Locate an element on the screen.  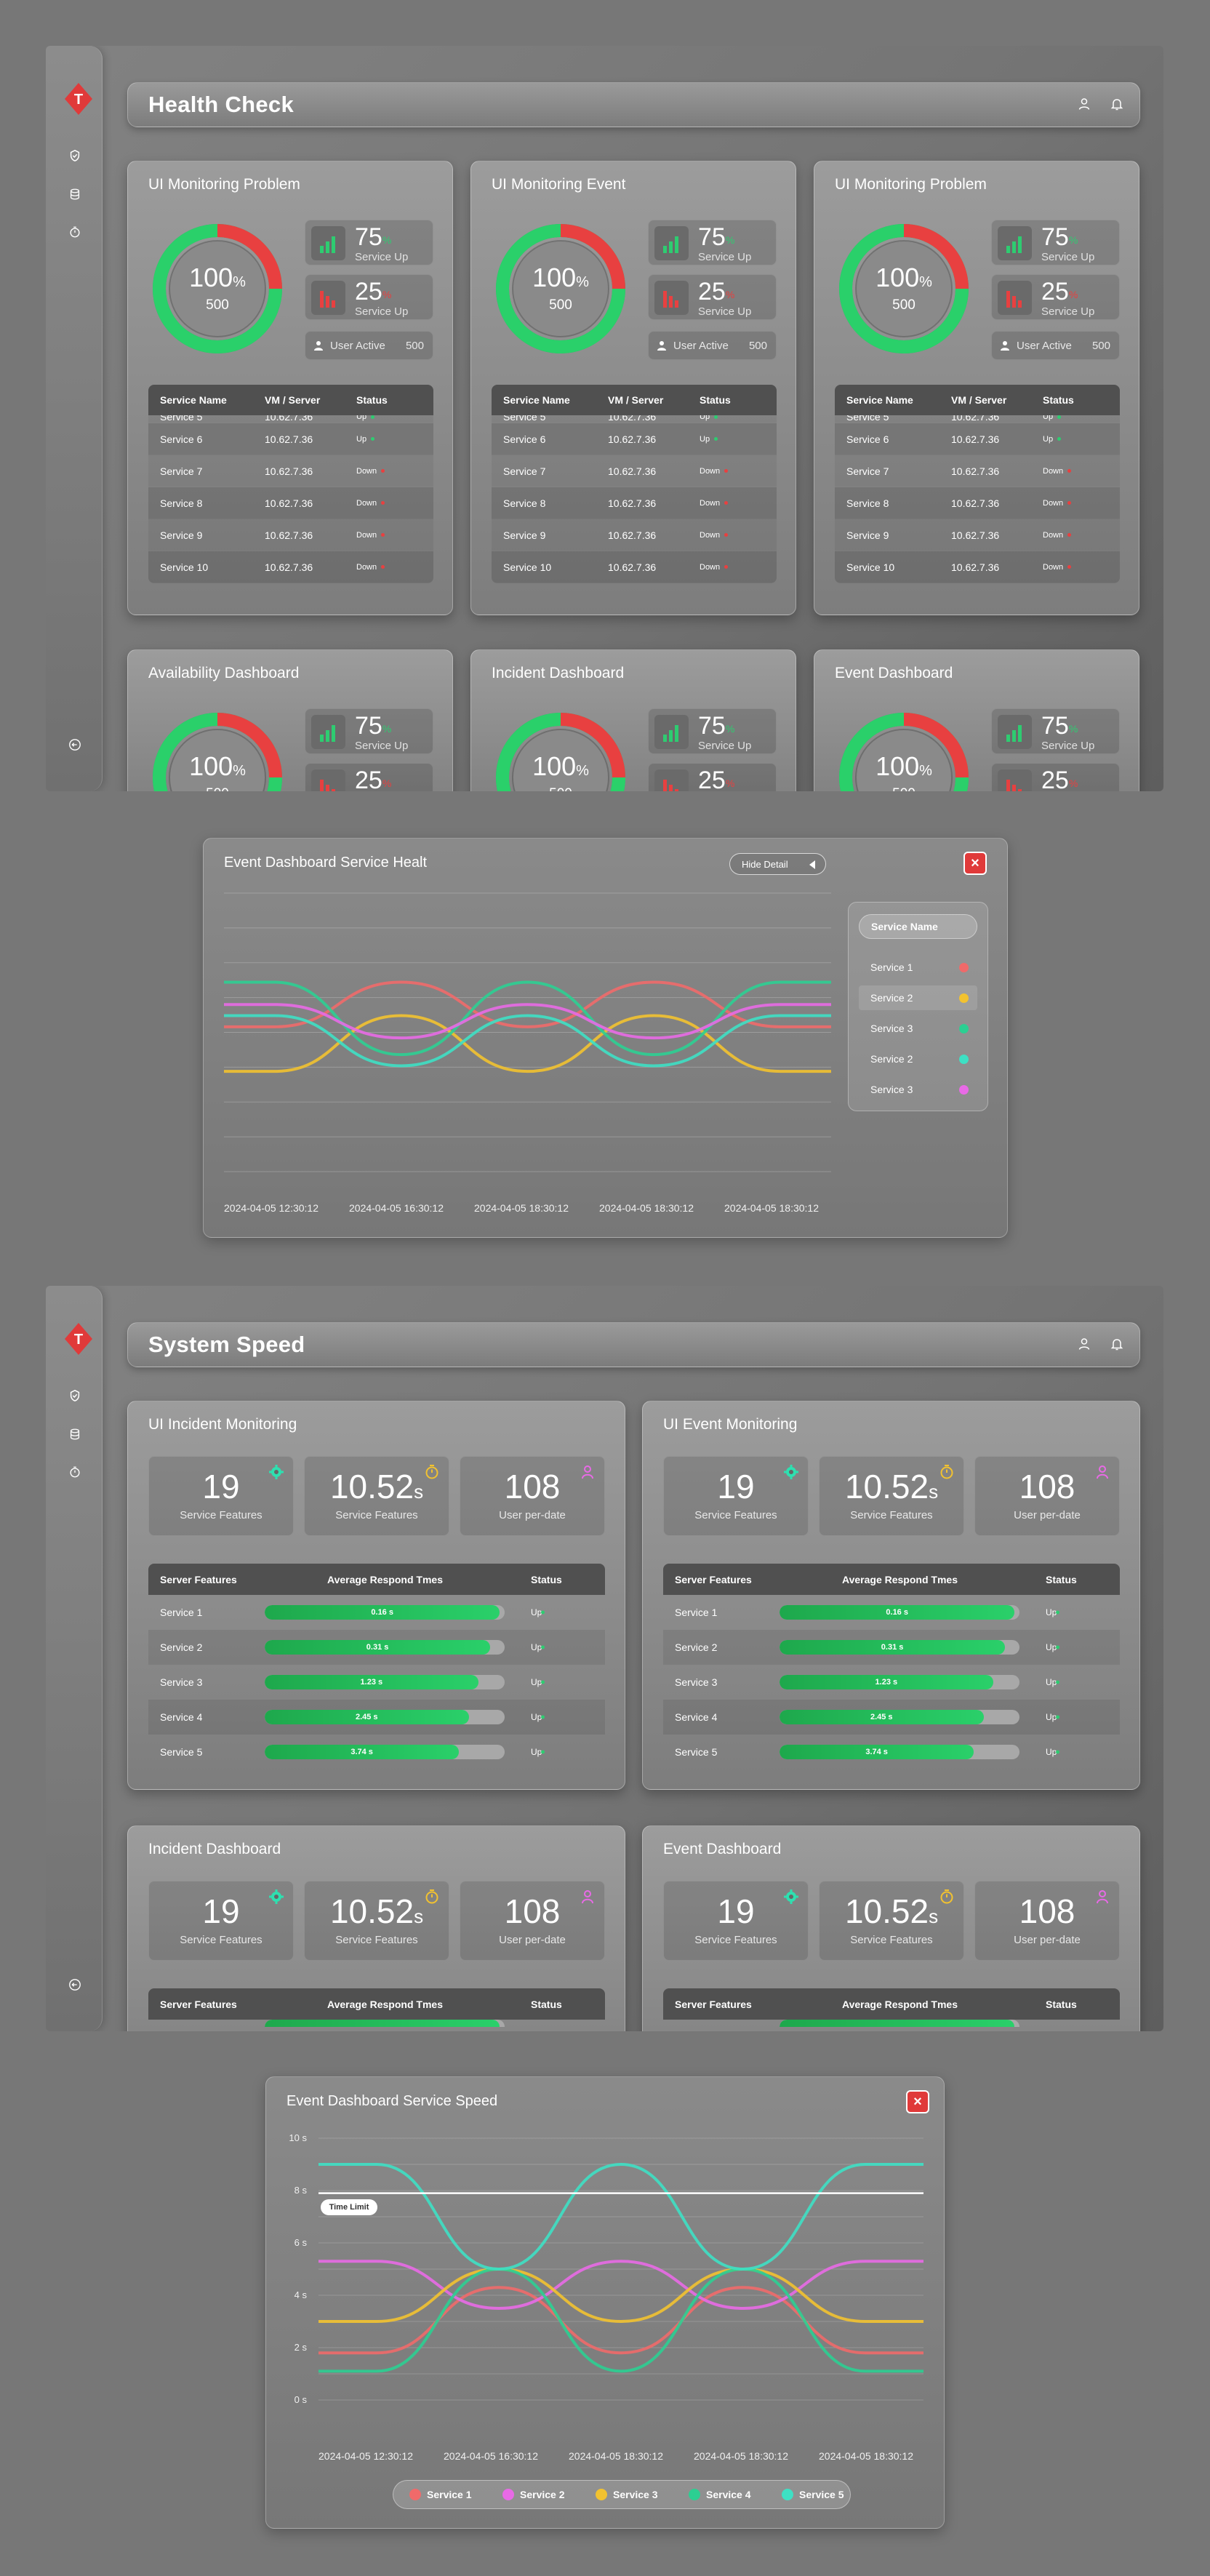
x-tick-label: 2024-04-05 16:30:12 is located at coordinates (491, 2456).